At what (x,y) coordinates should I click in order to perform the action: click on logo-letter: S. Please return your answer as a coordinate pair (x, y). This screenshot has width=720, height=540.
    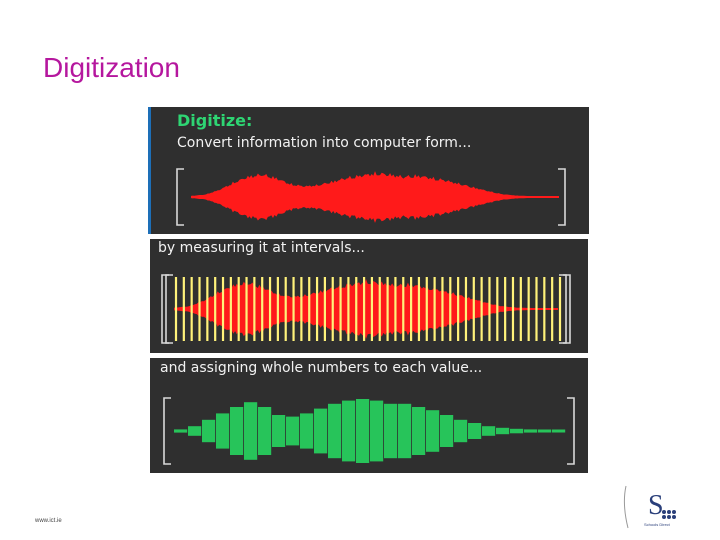
    Looking at the image, I should click on (656, 505).